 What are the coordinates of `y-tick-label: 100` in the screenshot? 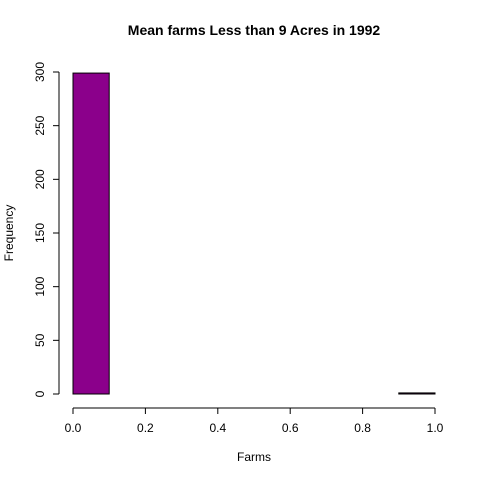 It's located at (40, 286).